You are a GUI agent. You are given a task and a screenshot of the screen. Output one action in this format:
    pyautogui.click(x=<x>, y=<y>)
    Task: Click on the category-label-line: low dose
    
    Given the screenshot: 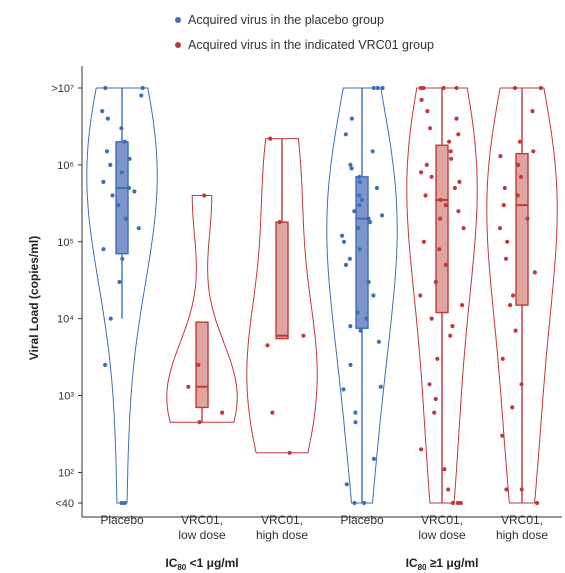 What is the action you would take?
    pyautogui.click(x=202, y=535)
    